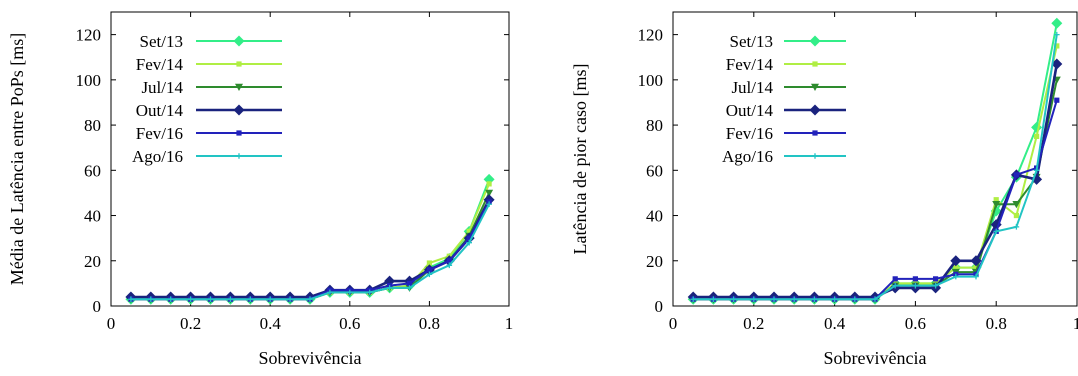  I want to click on y-tick-label: 100, so click(89, 80).